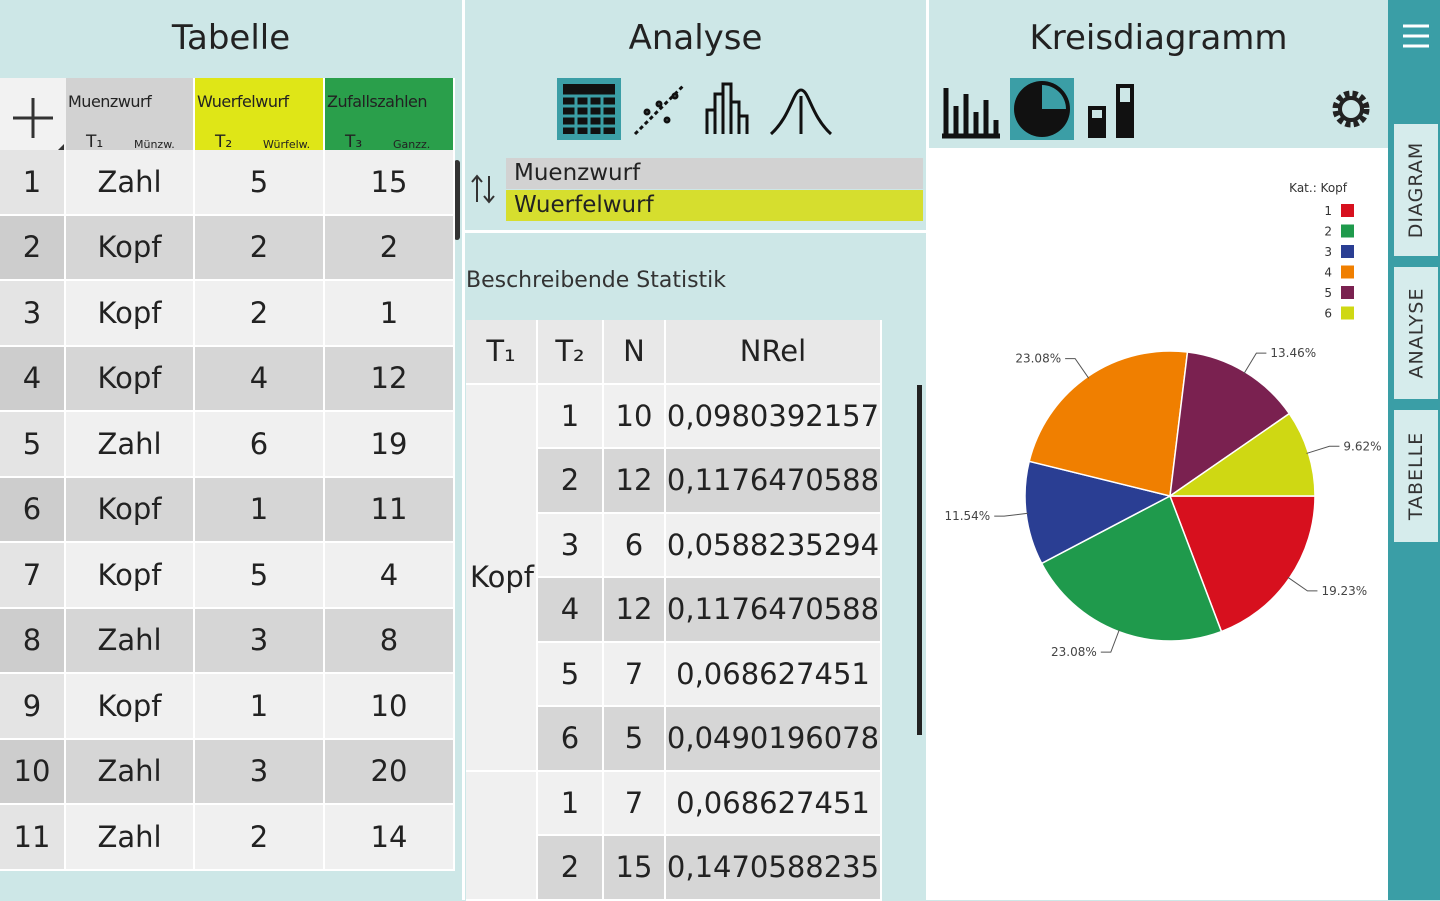 This screenshot has height=901, width=1440. What do you see at coordinates (1328, 273) in the screenshot?
I see `legend-label: 4` at bounding box center [1328, 273].